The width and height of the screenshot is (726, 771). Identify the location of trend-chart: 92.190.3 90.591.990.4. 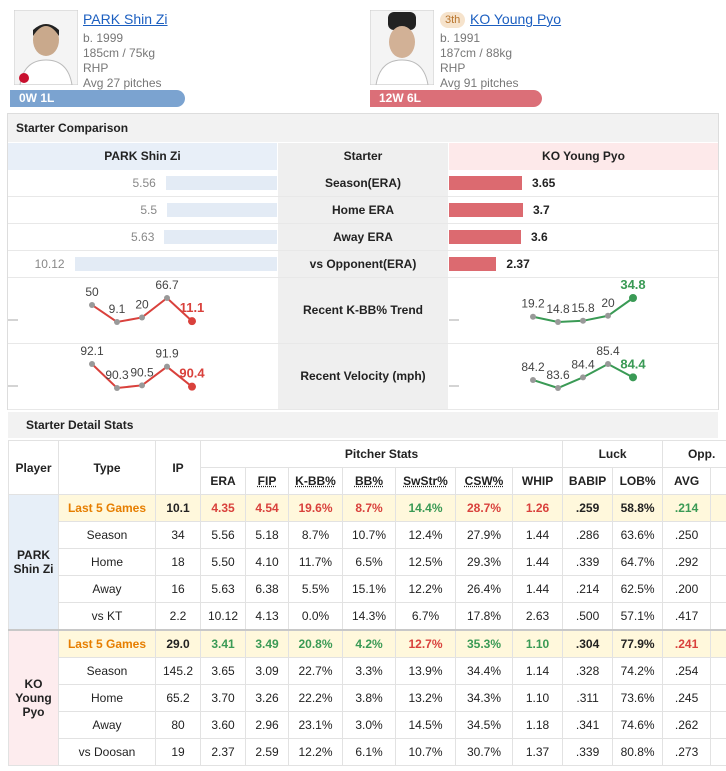
(106, 367).